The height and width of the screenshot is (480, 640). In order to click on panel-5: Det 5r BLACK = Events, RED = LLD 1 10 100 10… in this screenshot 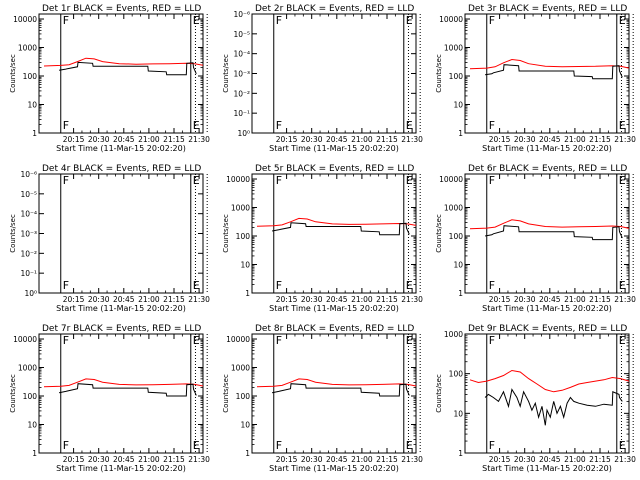, I will do `click(322, 238)`.